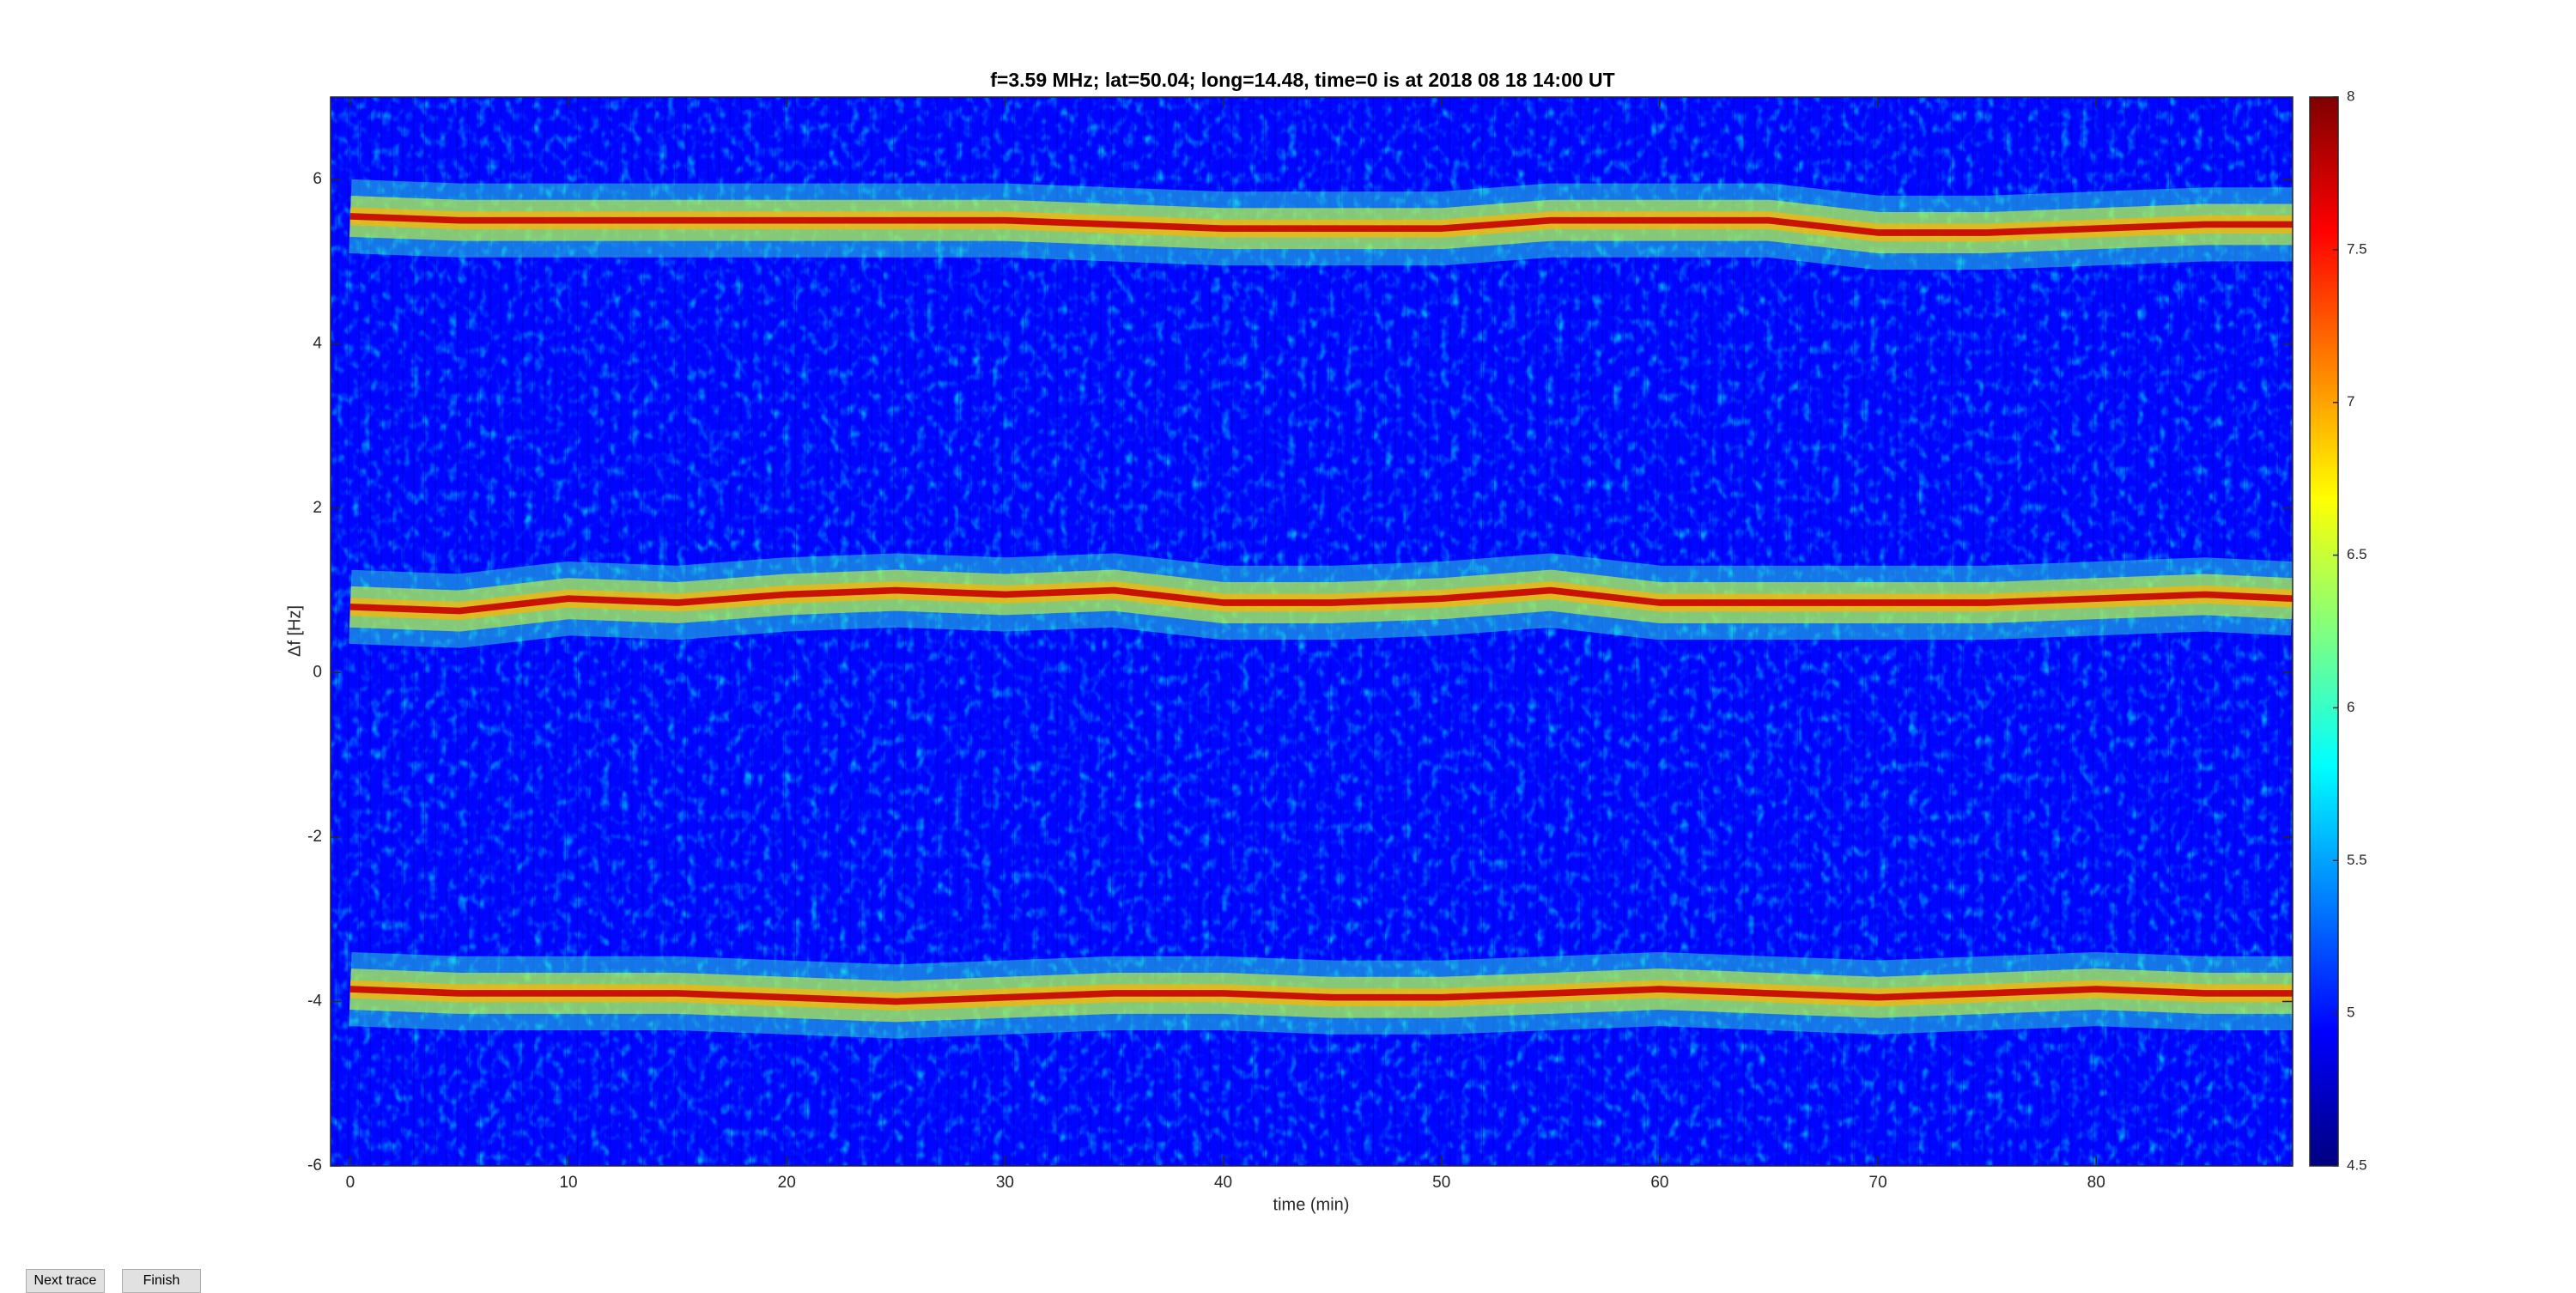 Image resolution: width=2576 pixels, height=1293 pixels. What do you see at coordinates (1659, 1183) in the screenshot?
I see `x-tick-label: 60` at bounding box center [1659, 1183].